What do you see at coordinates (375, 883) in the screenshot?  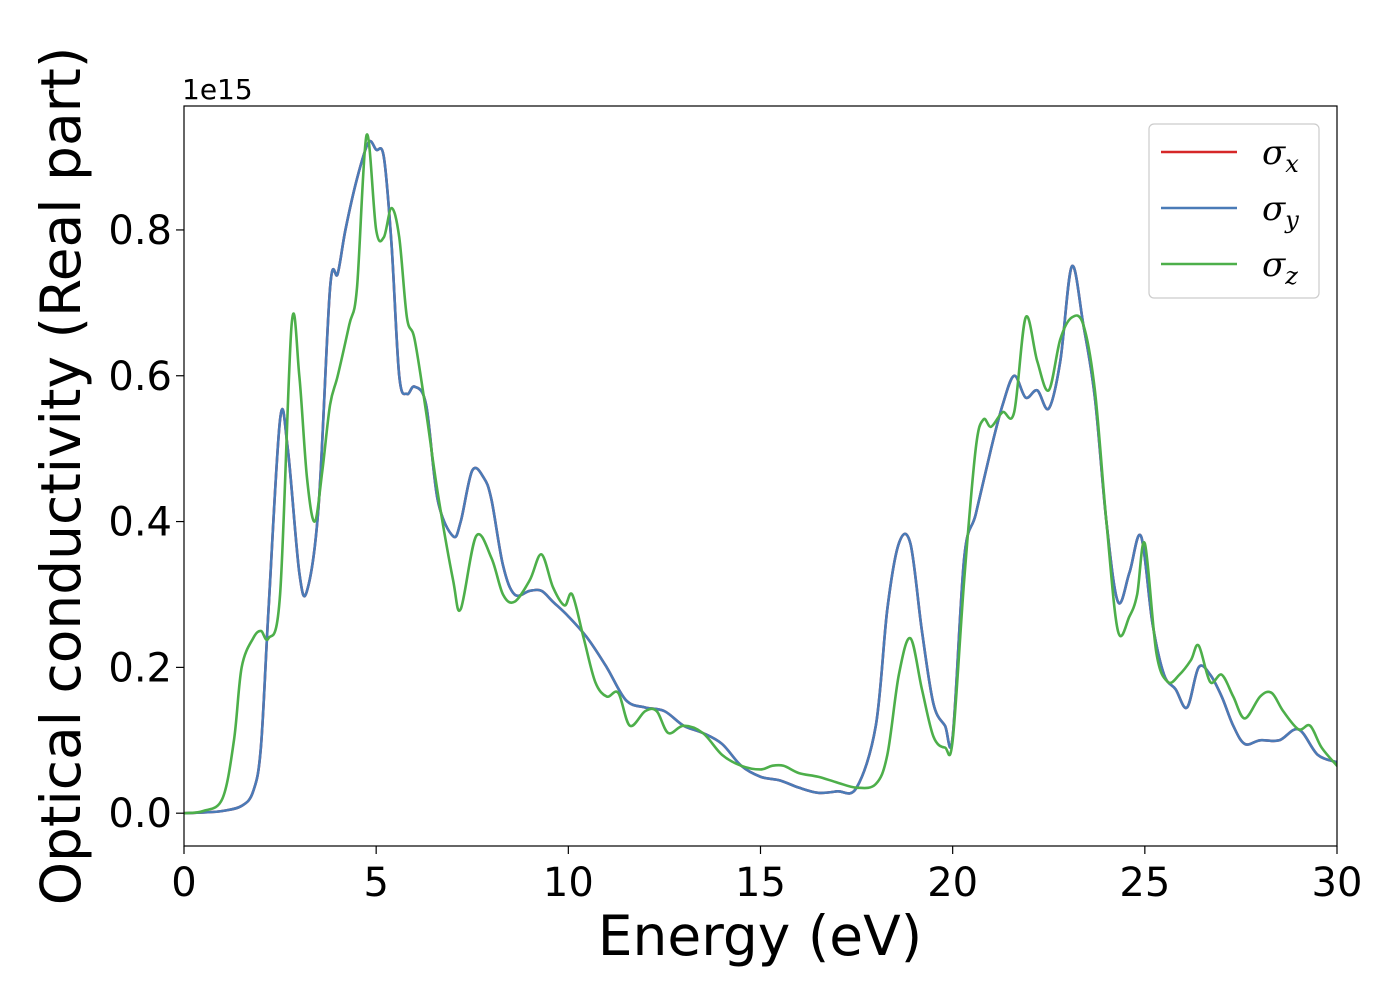 I see `x-tick-label: 5` at bounding box center [375, 883].